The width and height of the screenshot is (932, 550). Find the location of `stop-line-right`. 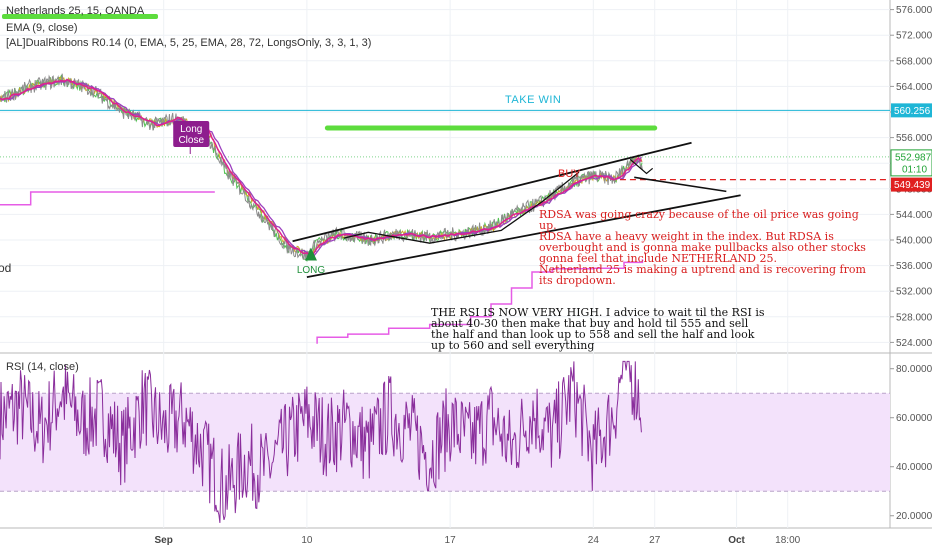

stop-line-right is located at coordinates (480, 301).